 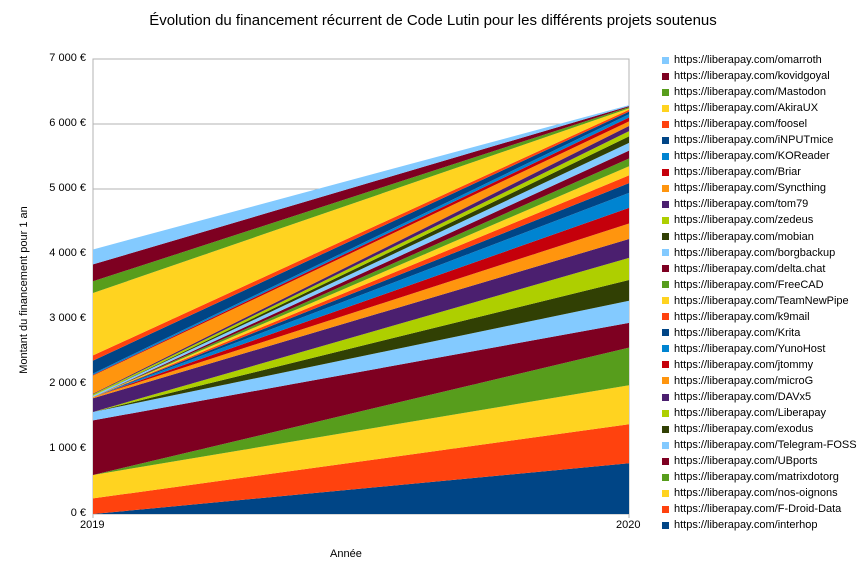 I want to click on legend-label: https://liberapay.com/omarroth, so click(x=748, y=60).